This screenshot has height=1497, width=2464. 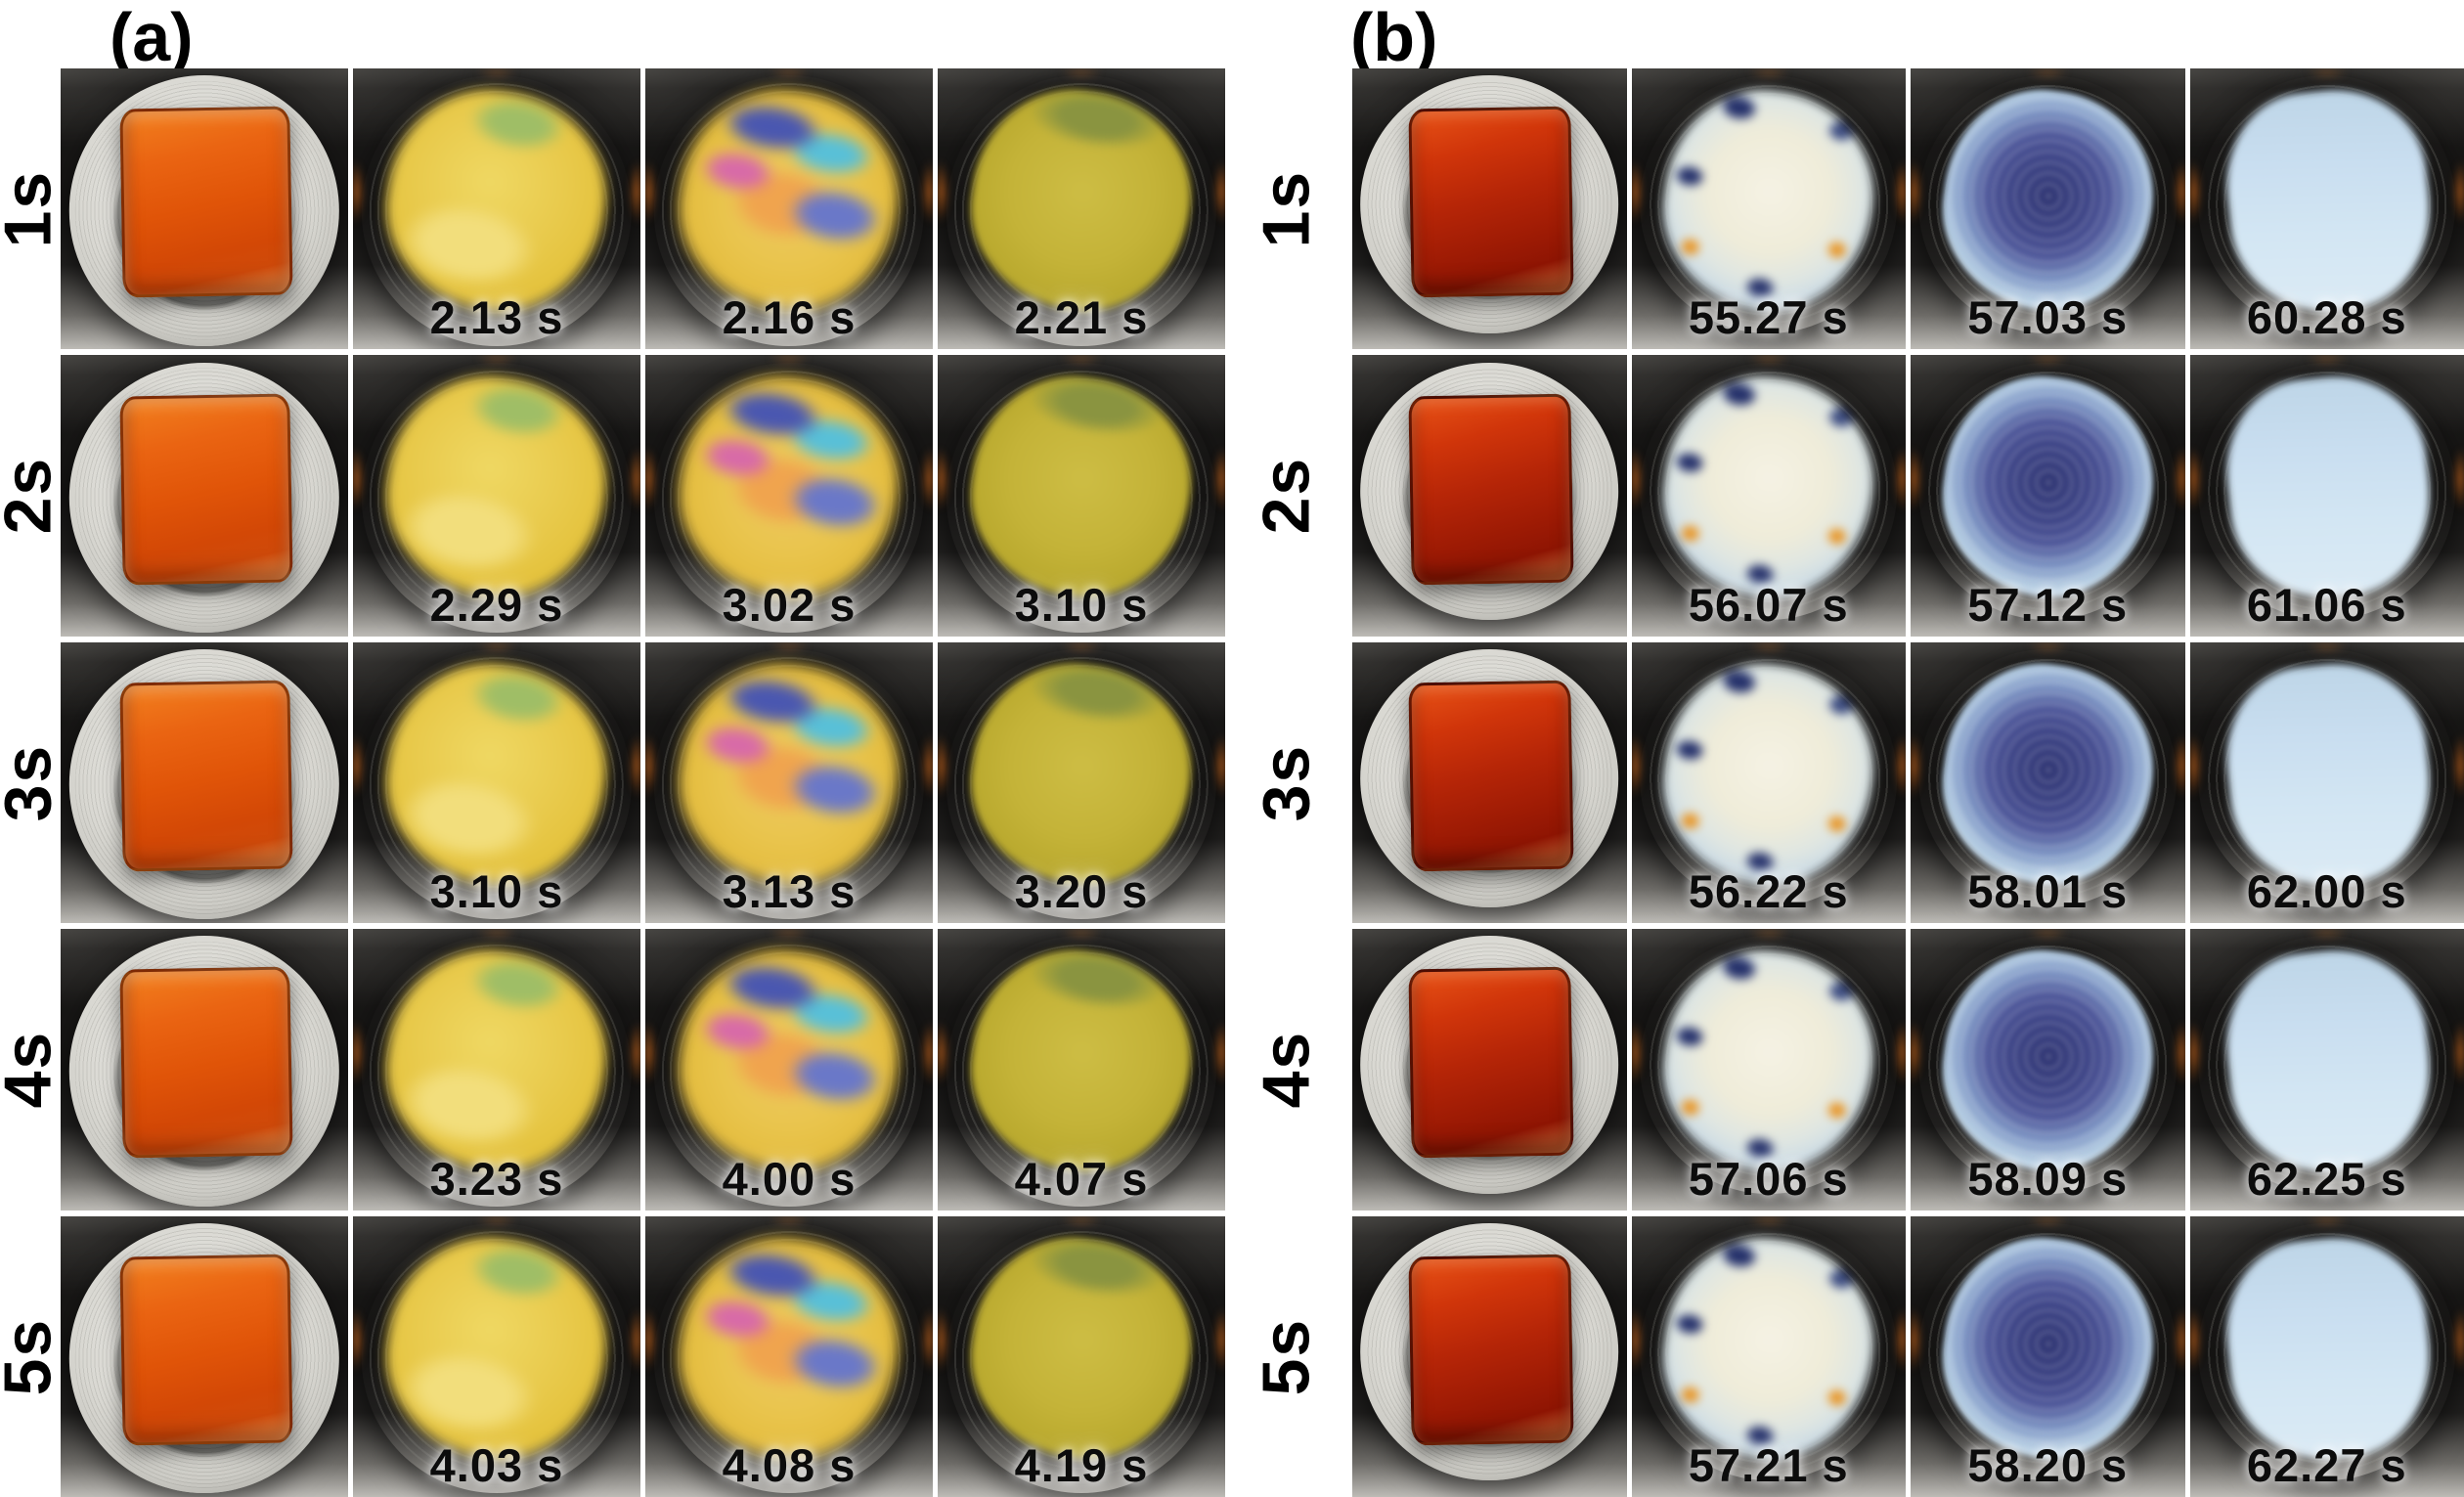 What do you see at coordinates (1081, 1178) in the screenshot?
I see `timestamp-label: 4.07 s` at bounding box center [1081, 1178].